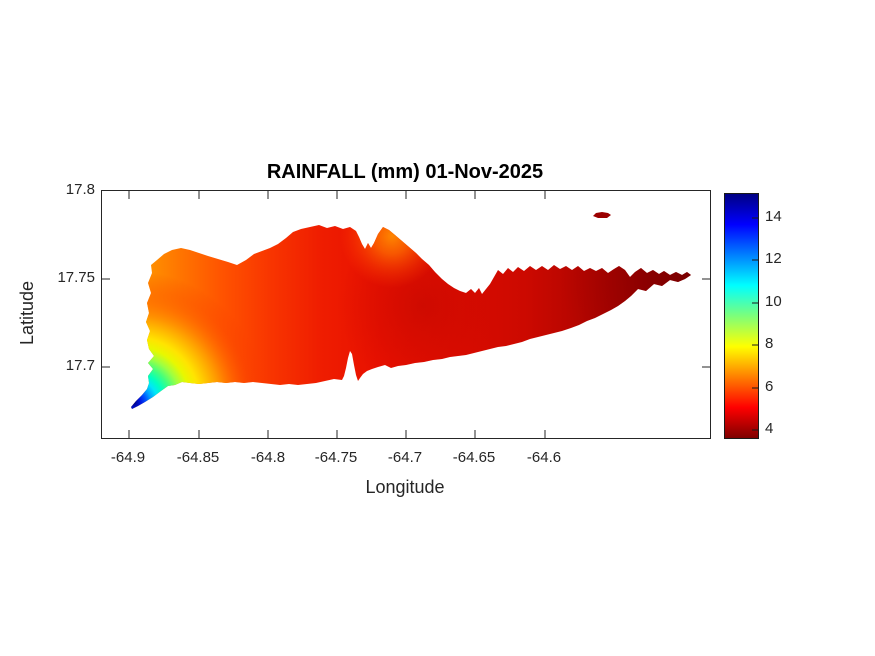 The height and width of the screenshot is (656, 875). I want to click on colorbar-tick-label: 14, so click(773, 216).